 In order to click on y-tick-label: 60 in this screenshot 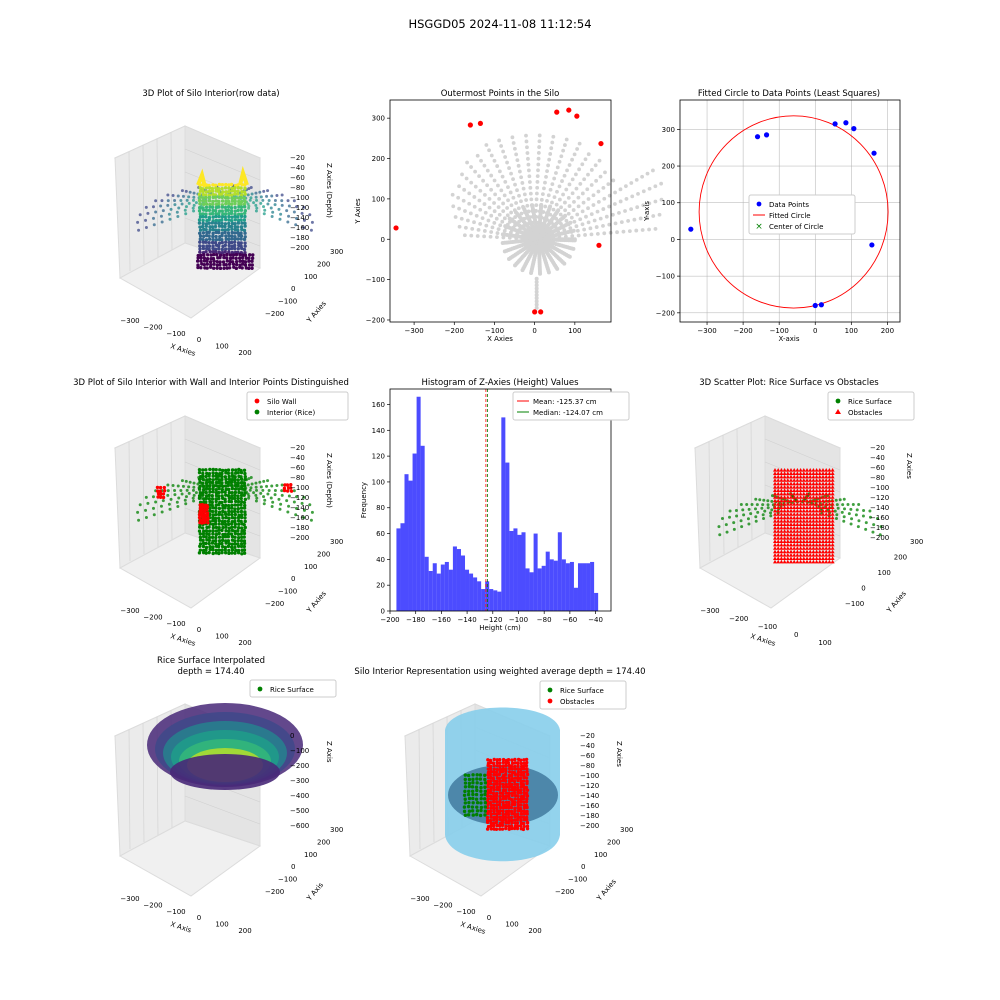, I will do `click(380, 534)`.